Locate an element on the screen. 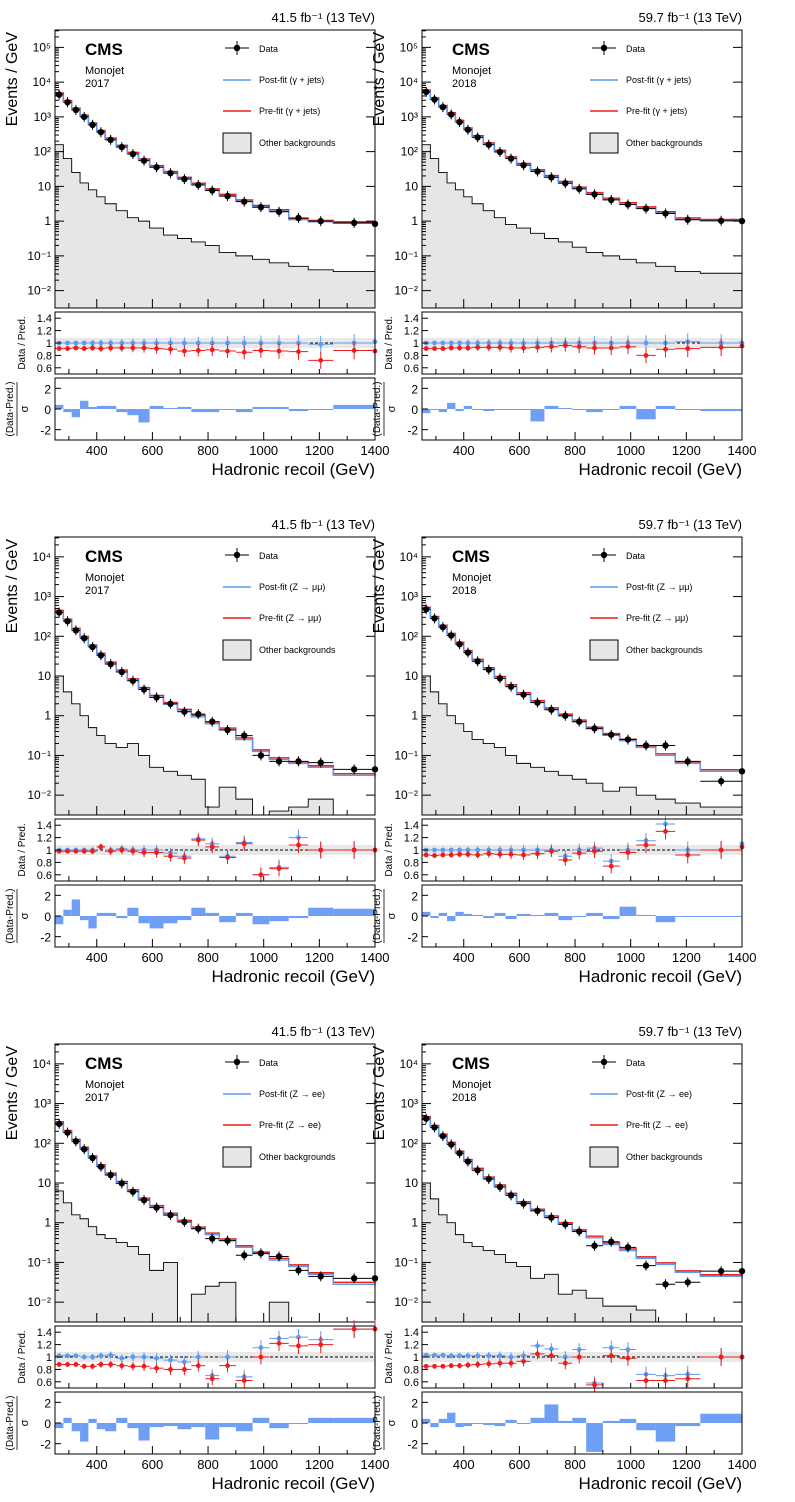 This screenshot has width=795, height=1502. x-tick-label: 400 is located at coordinates (97, 957).